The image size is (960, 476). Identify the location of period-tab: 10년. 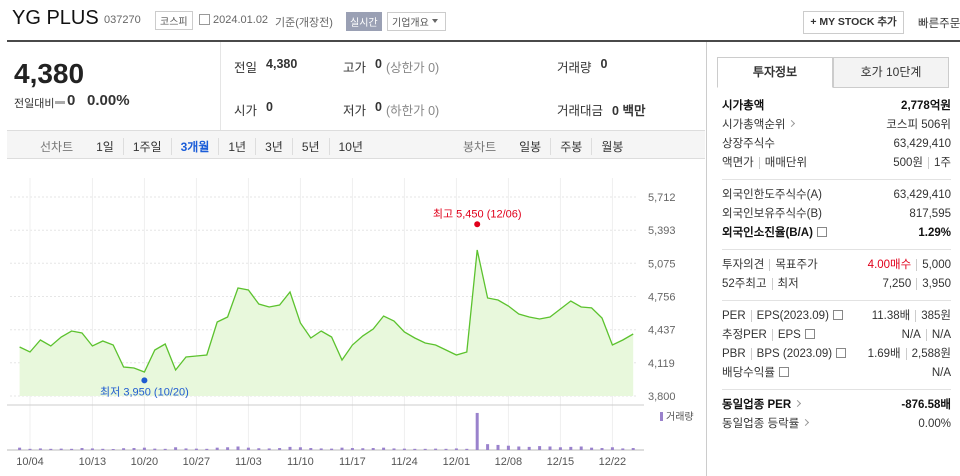
(350, 146).